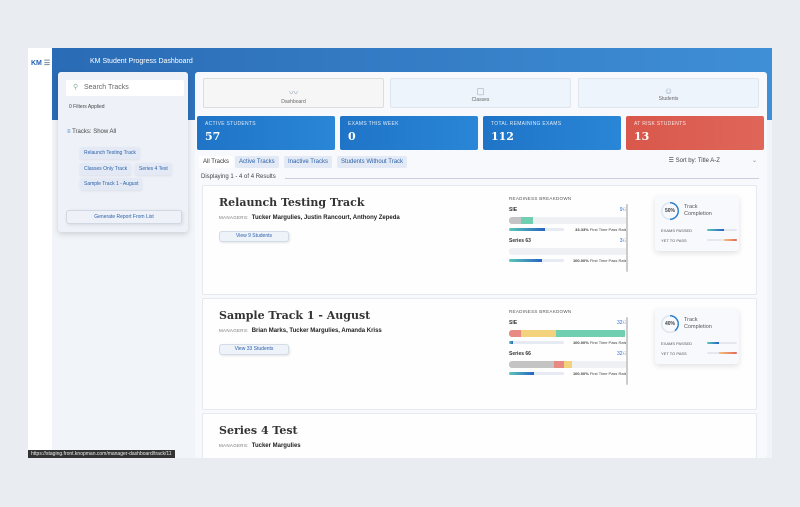  Describe the element at coordinates (674, 353) in the screenshot. I see `yet-to-pass-label: YET TO PASS` at that location.